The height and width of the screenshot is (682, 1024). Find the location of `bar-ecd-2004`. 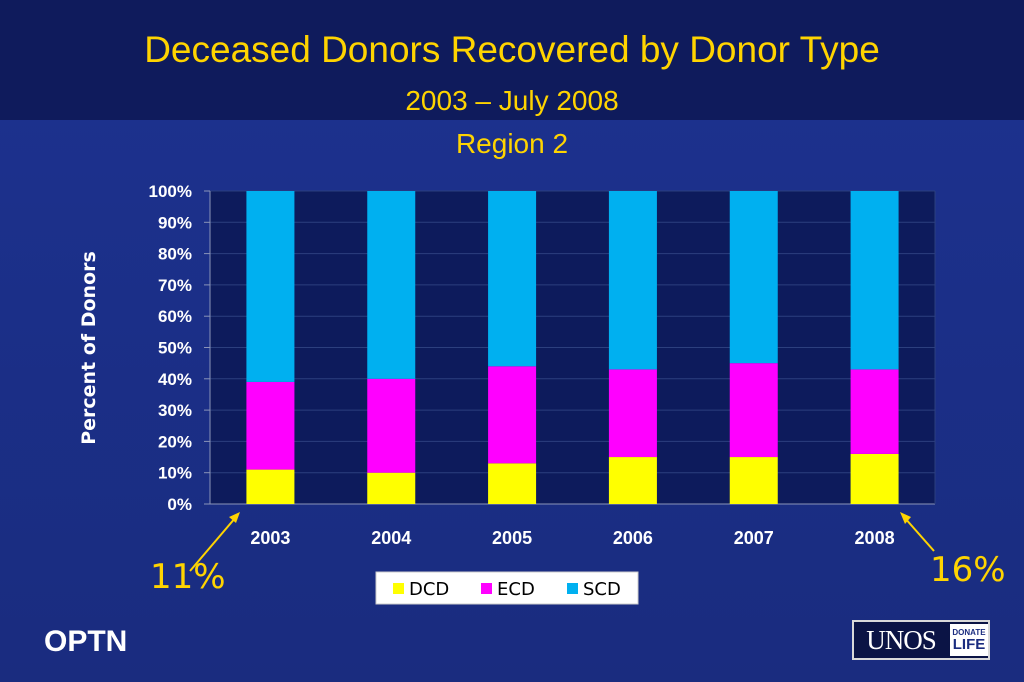

bar-ecd-2004 is located at coordinates (391, 425).